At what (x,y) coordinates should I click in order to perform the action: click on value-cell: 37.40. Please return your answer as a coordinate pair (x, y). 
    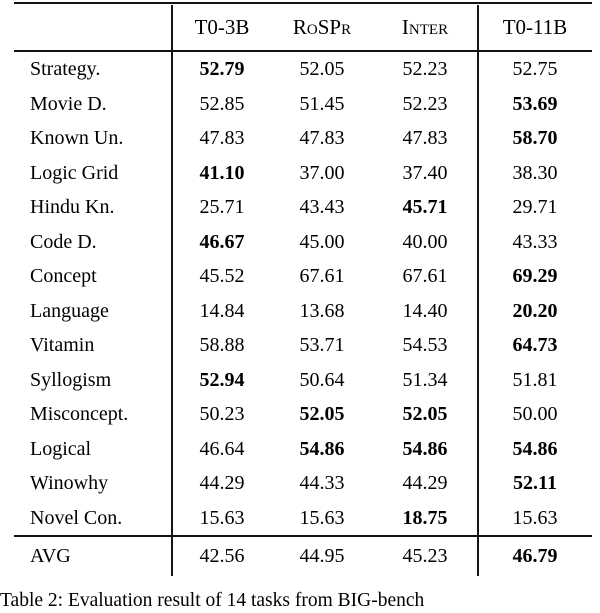
    Looking at the image, I should click on (425, 172).